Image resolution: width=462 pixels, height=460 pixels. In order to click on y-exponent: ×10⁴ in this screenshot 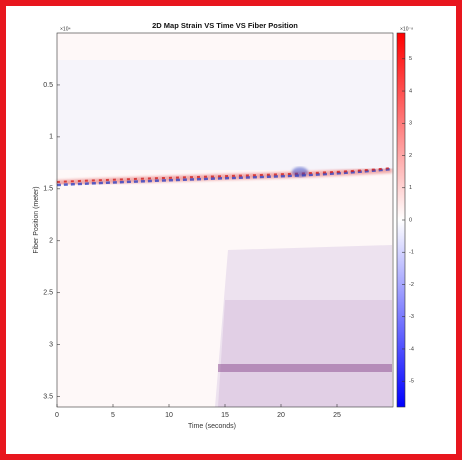, I will do `click(65, 29)`.